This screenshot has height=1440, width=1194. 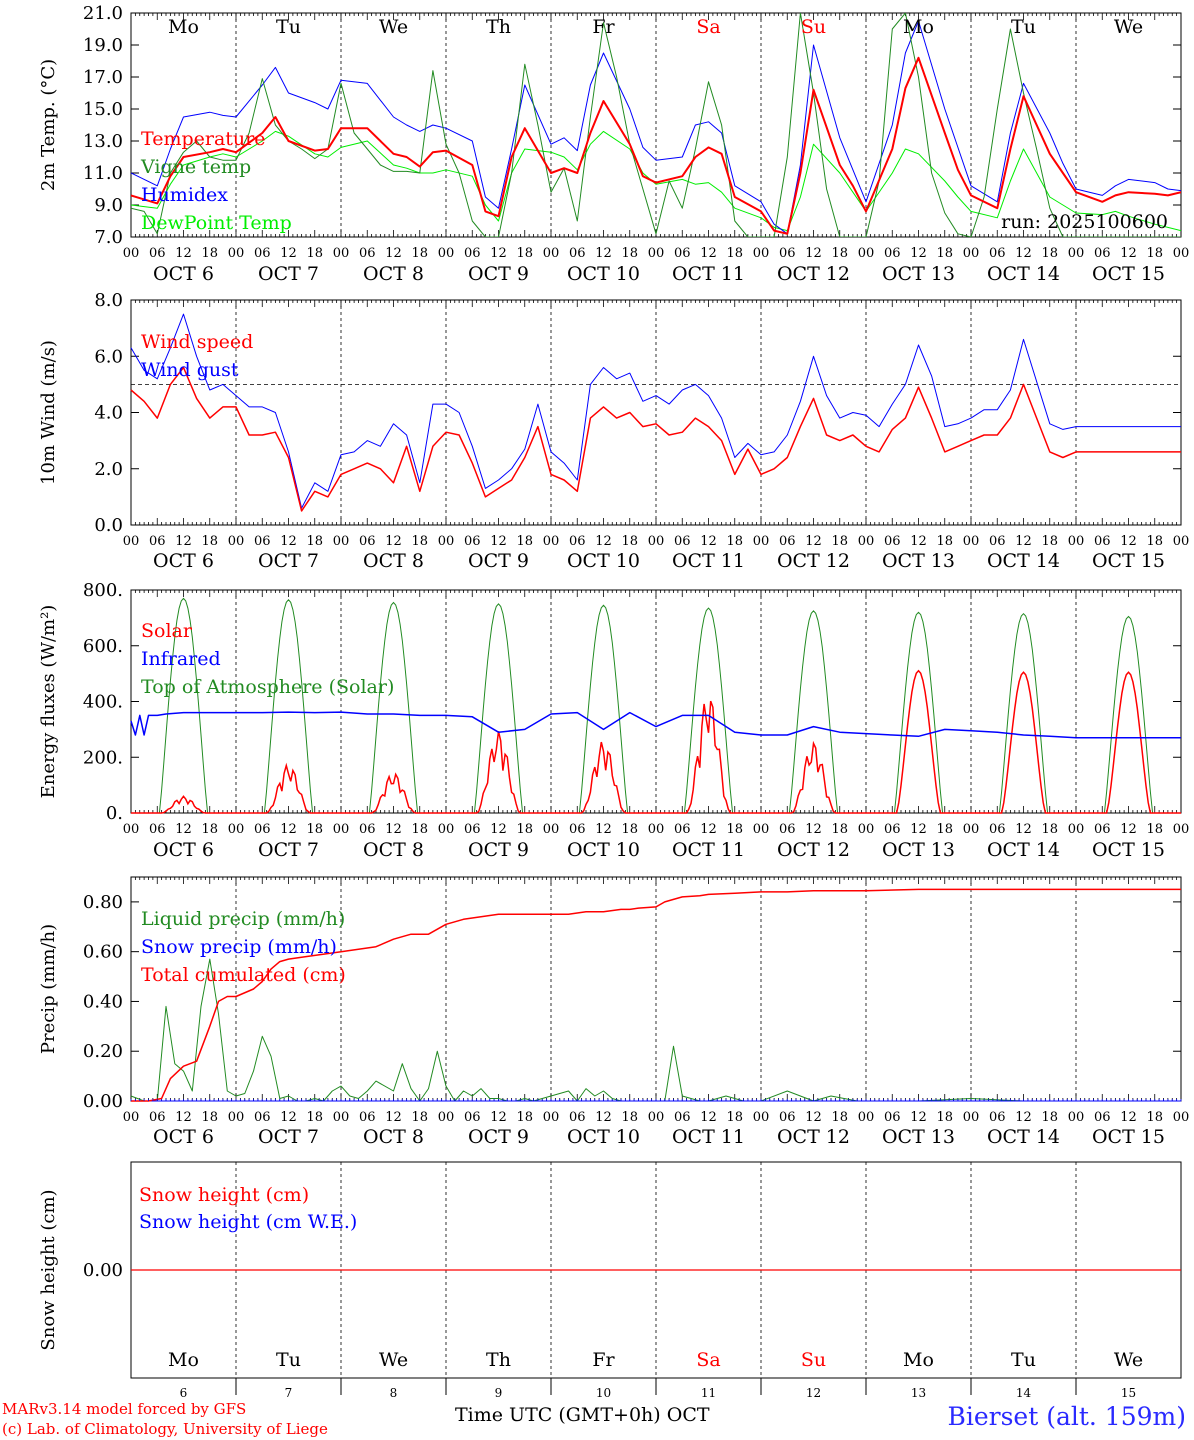 What do you see at coordinates (603, 27) in the screenshot?
I see `day-name: Fr` at bounding box center [603, 27].